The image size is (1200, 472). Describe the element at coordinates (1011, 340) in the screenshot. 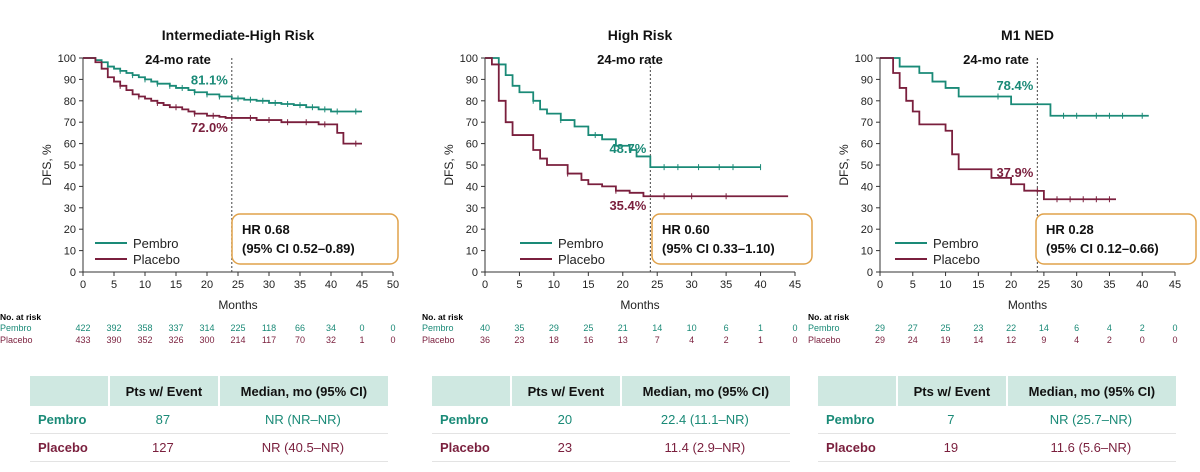

I see `risk-count: 12` at that location.